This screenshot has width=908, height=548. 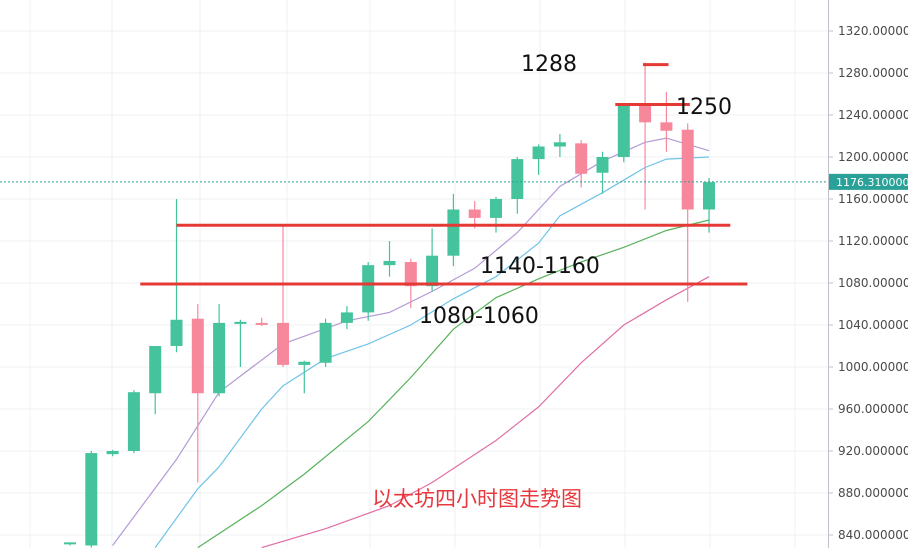 What do you see at coordinates (540, 266) in the screenshot?
I see `annotation-1140-1160: 1140-1160` at bounding box center [540, 266].